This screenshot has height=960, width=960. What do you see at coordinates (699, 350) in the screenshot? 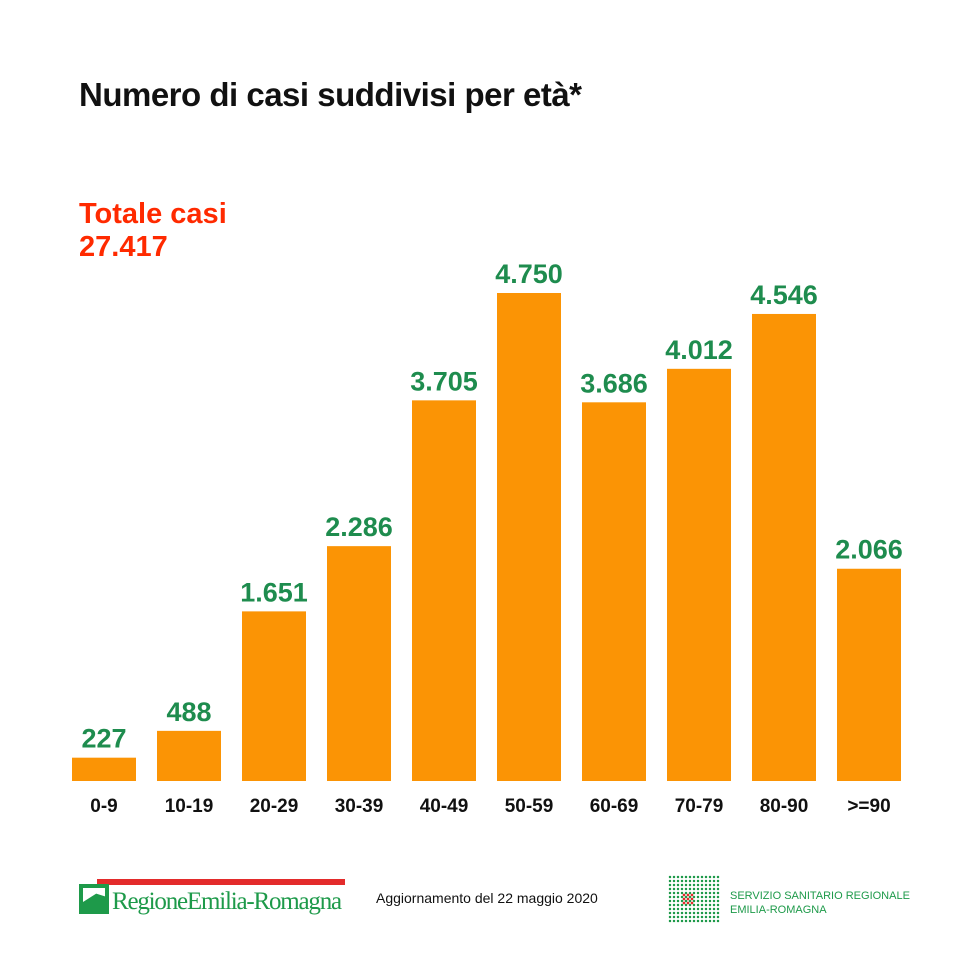
I see `value-label: 4.012` at bounding box center [699, 350].